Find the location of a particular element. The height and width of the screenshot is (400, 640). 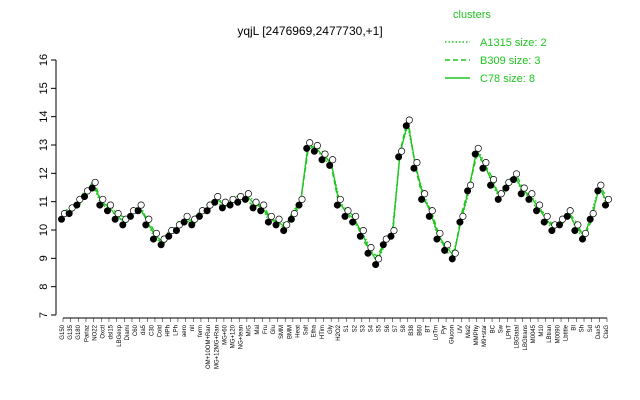

x-tick-label: Fru is located at coordinates (266, 329).